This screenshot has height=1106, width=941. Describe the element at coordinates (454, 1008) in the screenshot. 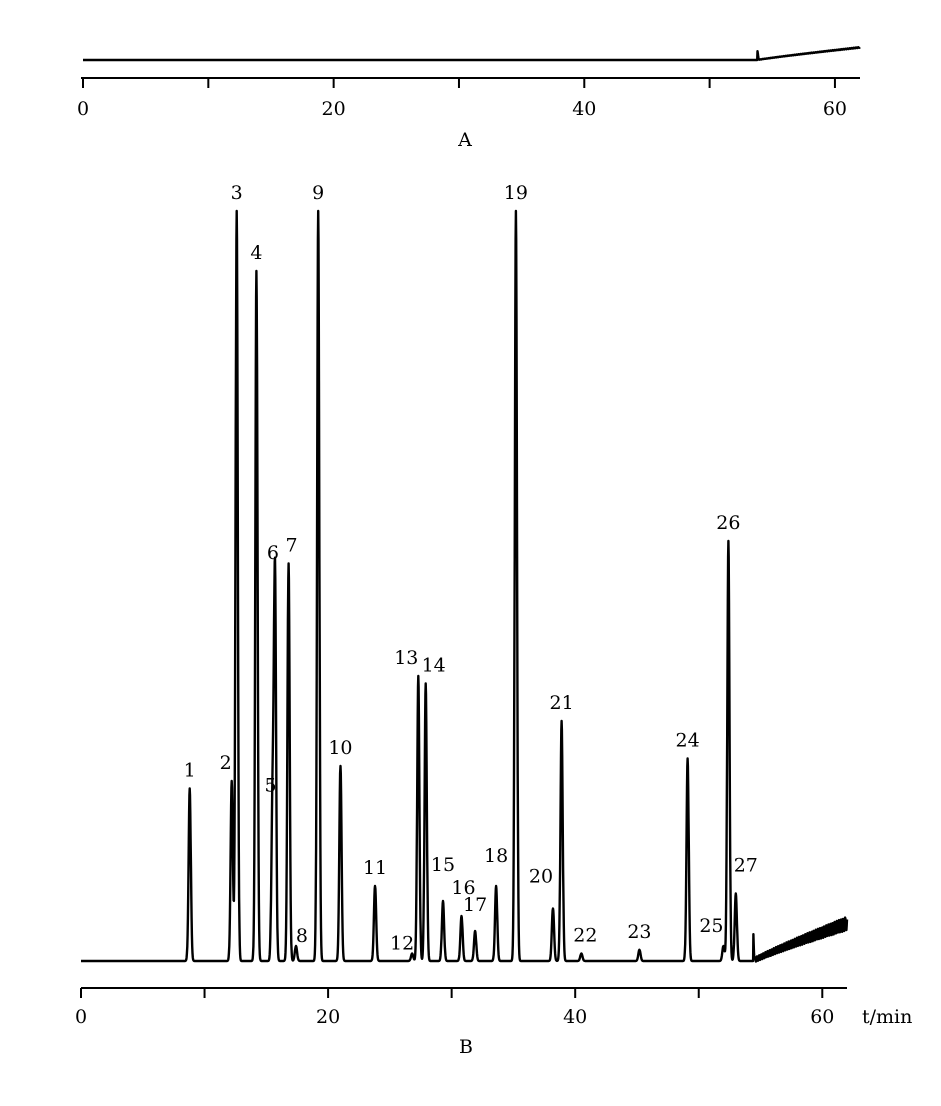

I see `panel-b-x-ticks: 0 20 40 60` at that location.